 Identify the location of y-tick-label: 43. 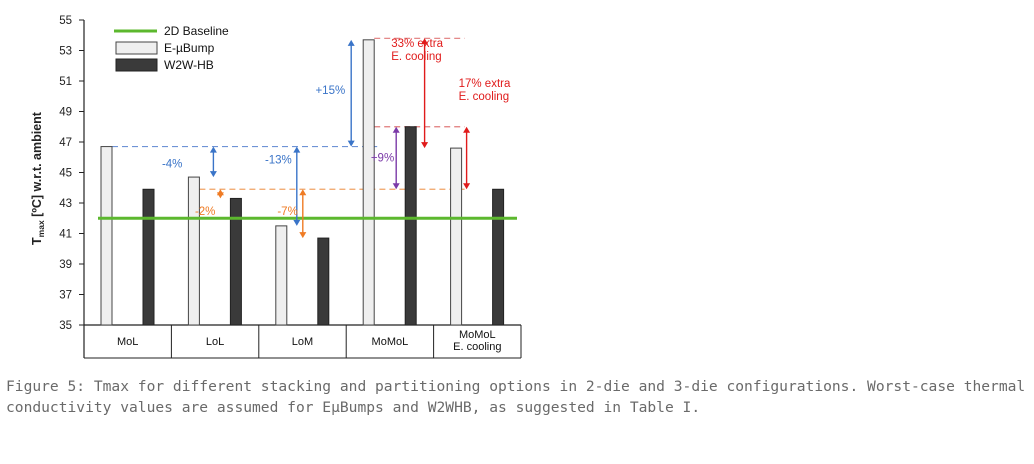
(65, 204).